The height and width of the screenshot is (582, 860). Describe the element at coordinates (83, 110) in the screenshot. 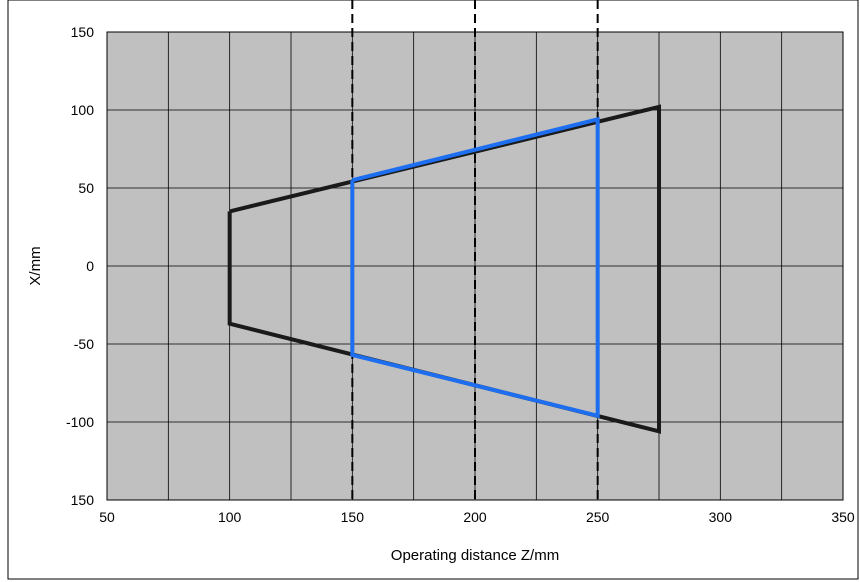

I see `y-tick-label: 100` at that location.